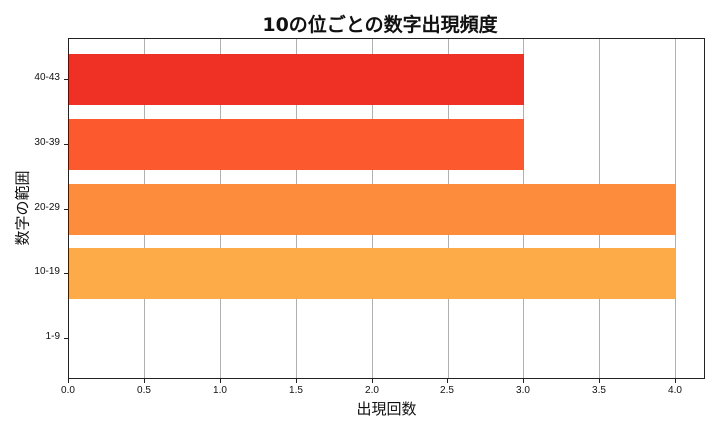 Image resolution: width=720 pixels, height=432 pixels. I want to click on x-tick-label: 1.5, so click(296, 390).